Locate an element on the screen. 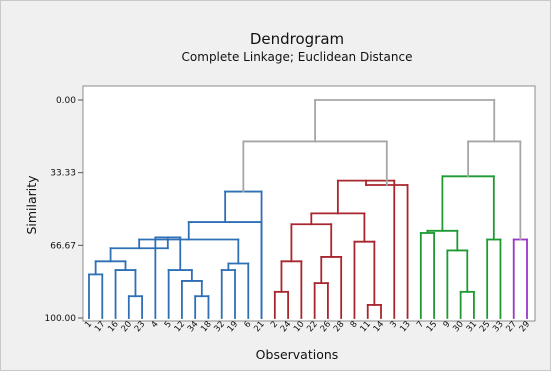 Image resolution: width=551 pixels, height=371 pixels. leaf-label: 14 is located at coordinates (379, 327).